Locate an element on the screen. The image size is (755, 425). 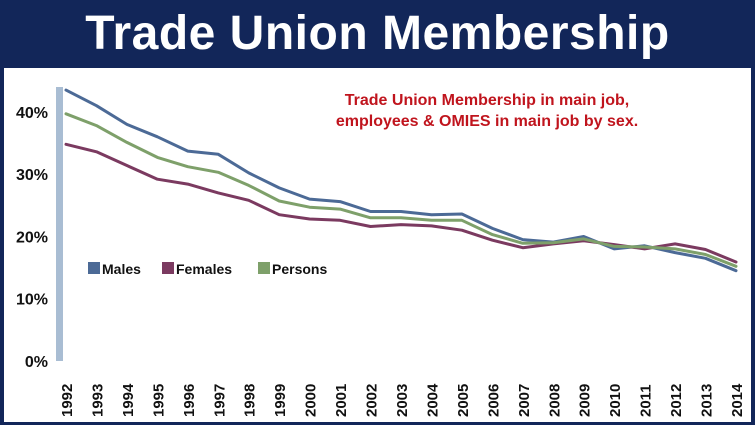
x-tick-label: 1997 is located at coordinates (219, 400).